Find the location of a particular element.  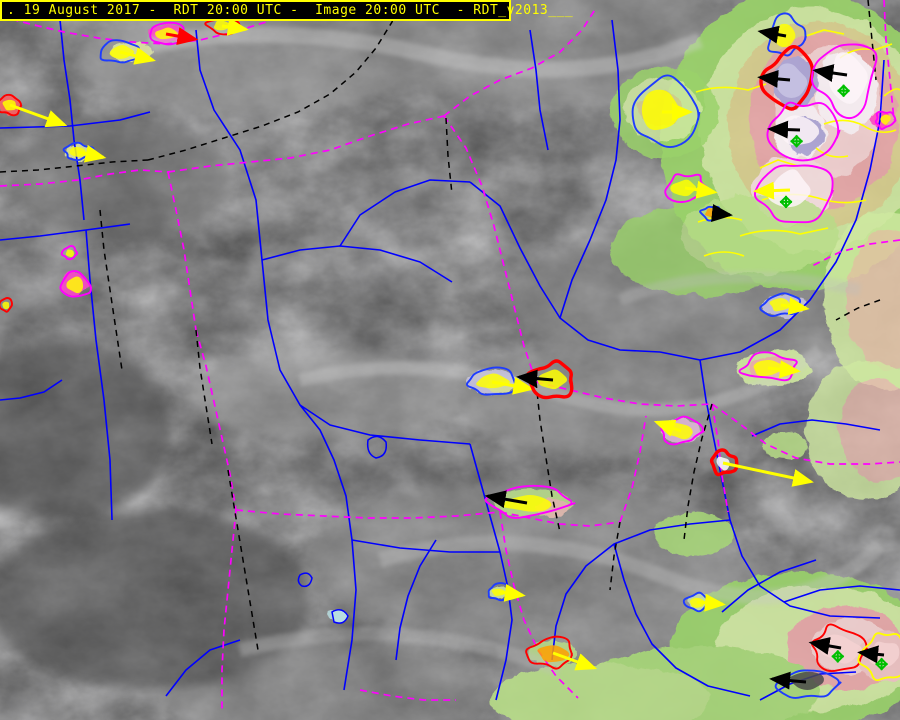

water-body-polygons is located at coordinates (342, 529).